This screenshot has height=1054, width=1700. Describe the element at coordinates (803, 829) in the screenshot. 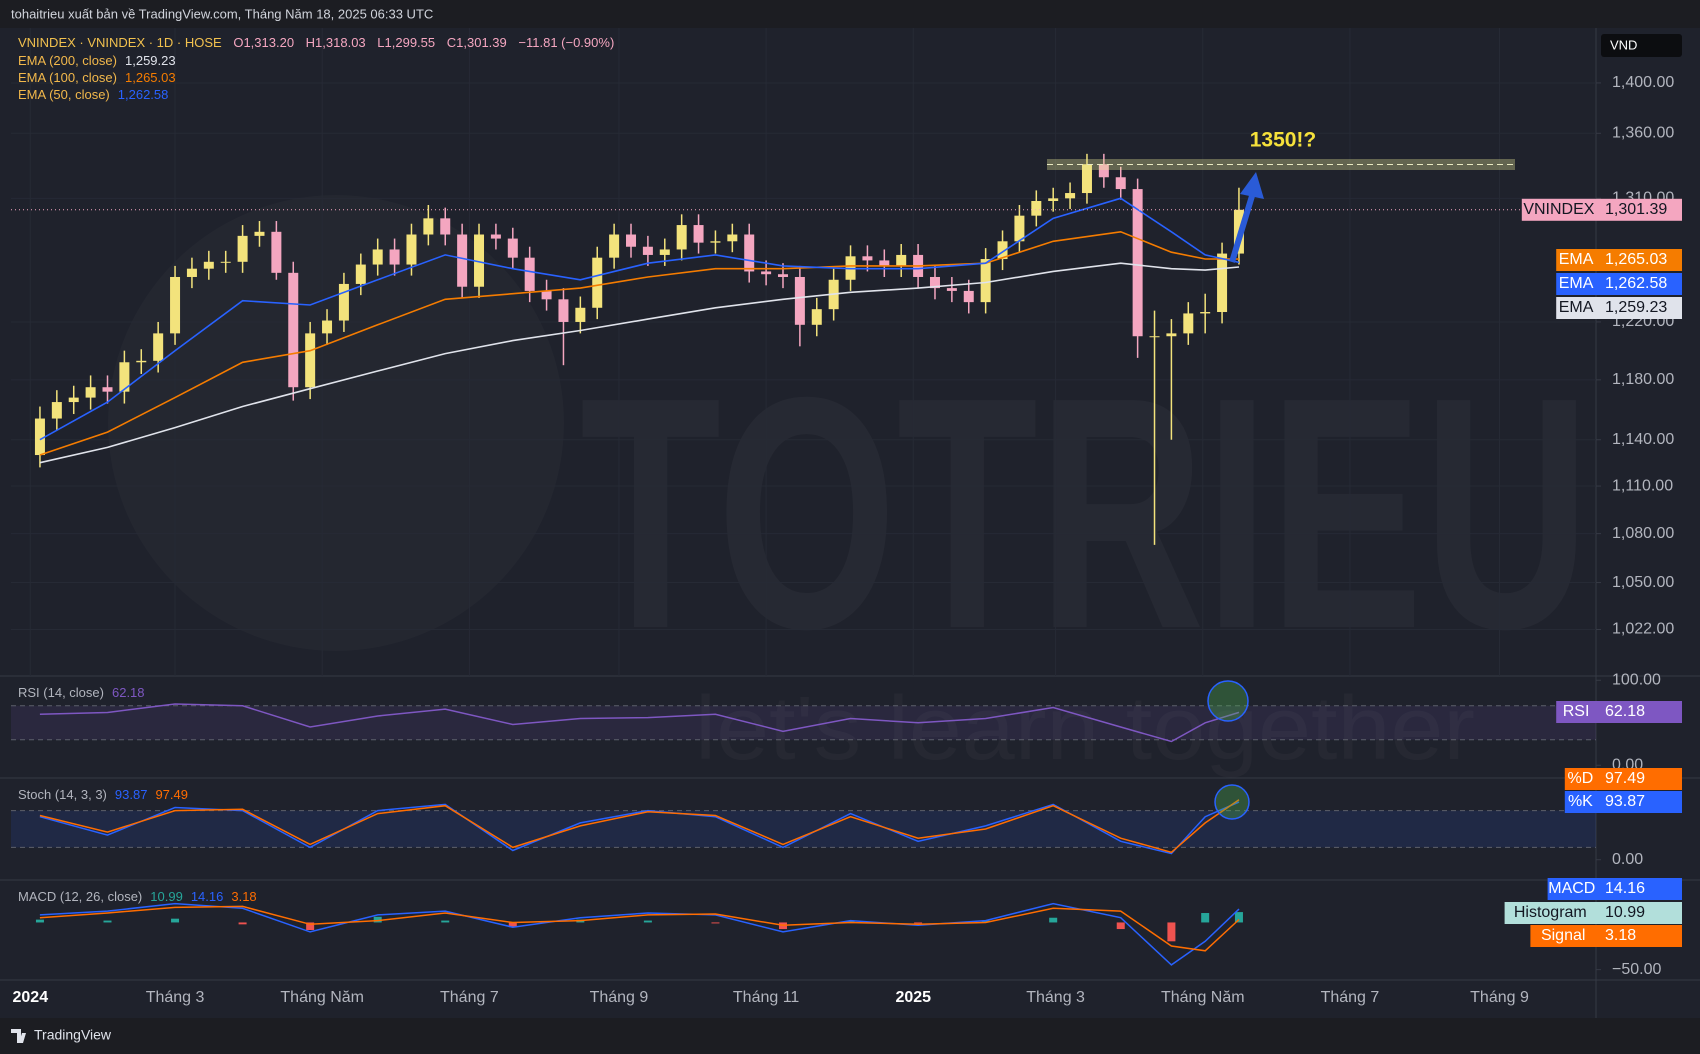

I see `band-fill` at that location.